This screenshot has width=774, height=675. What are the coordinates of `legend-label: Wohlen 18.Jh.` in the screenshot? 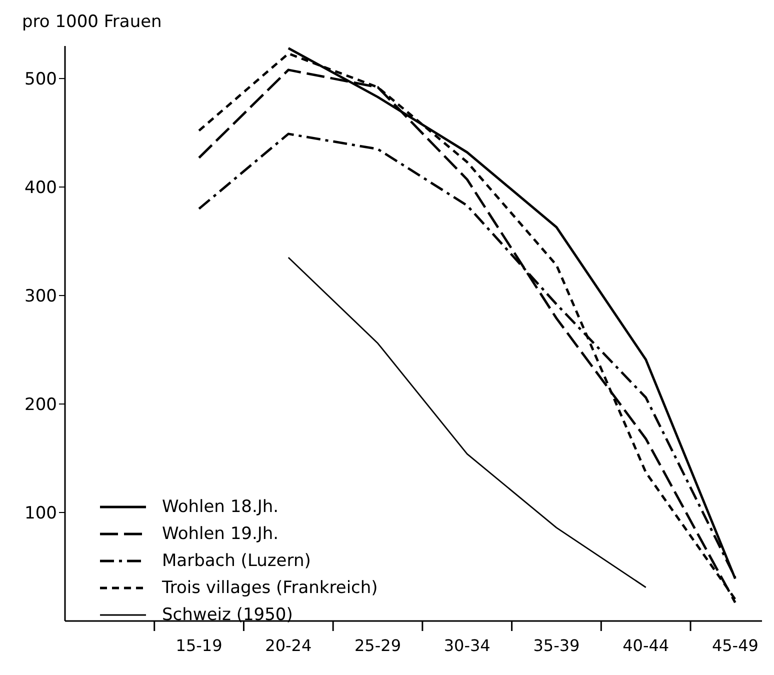 It's located at (220, 506).